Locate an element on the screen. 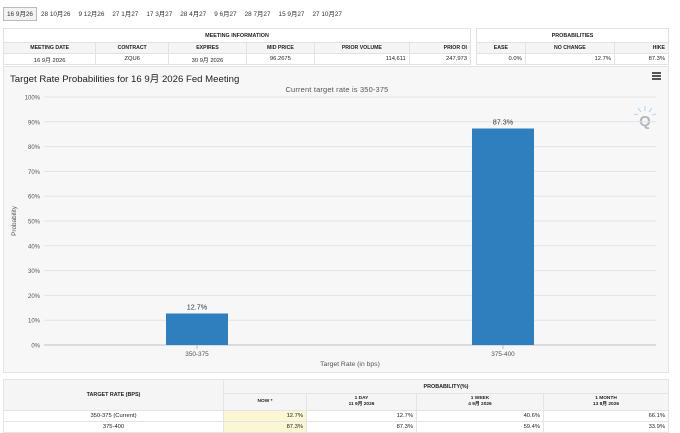  1-day-value: 12.7% is located at coordinates (361, 416).